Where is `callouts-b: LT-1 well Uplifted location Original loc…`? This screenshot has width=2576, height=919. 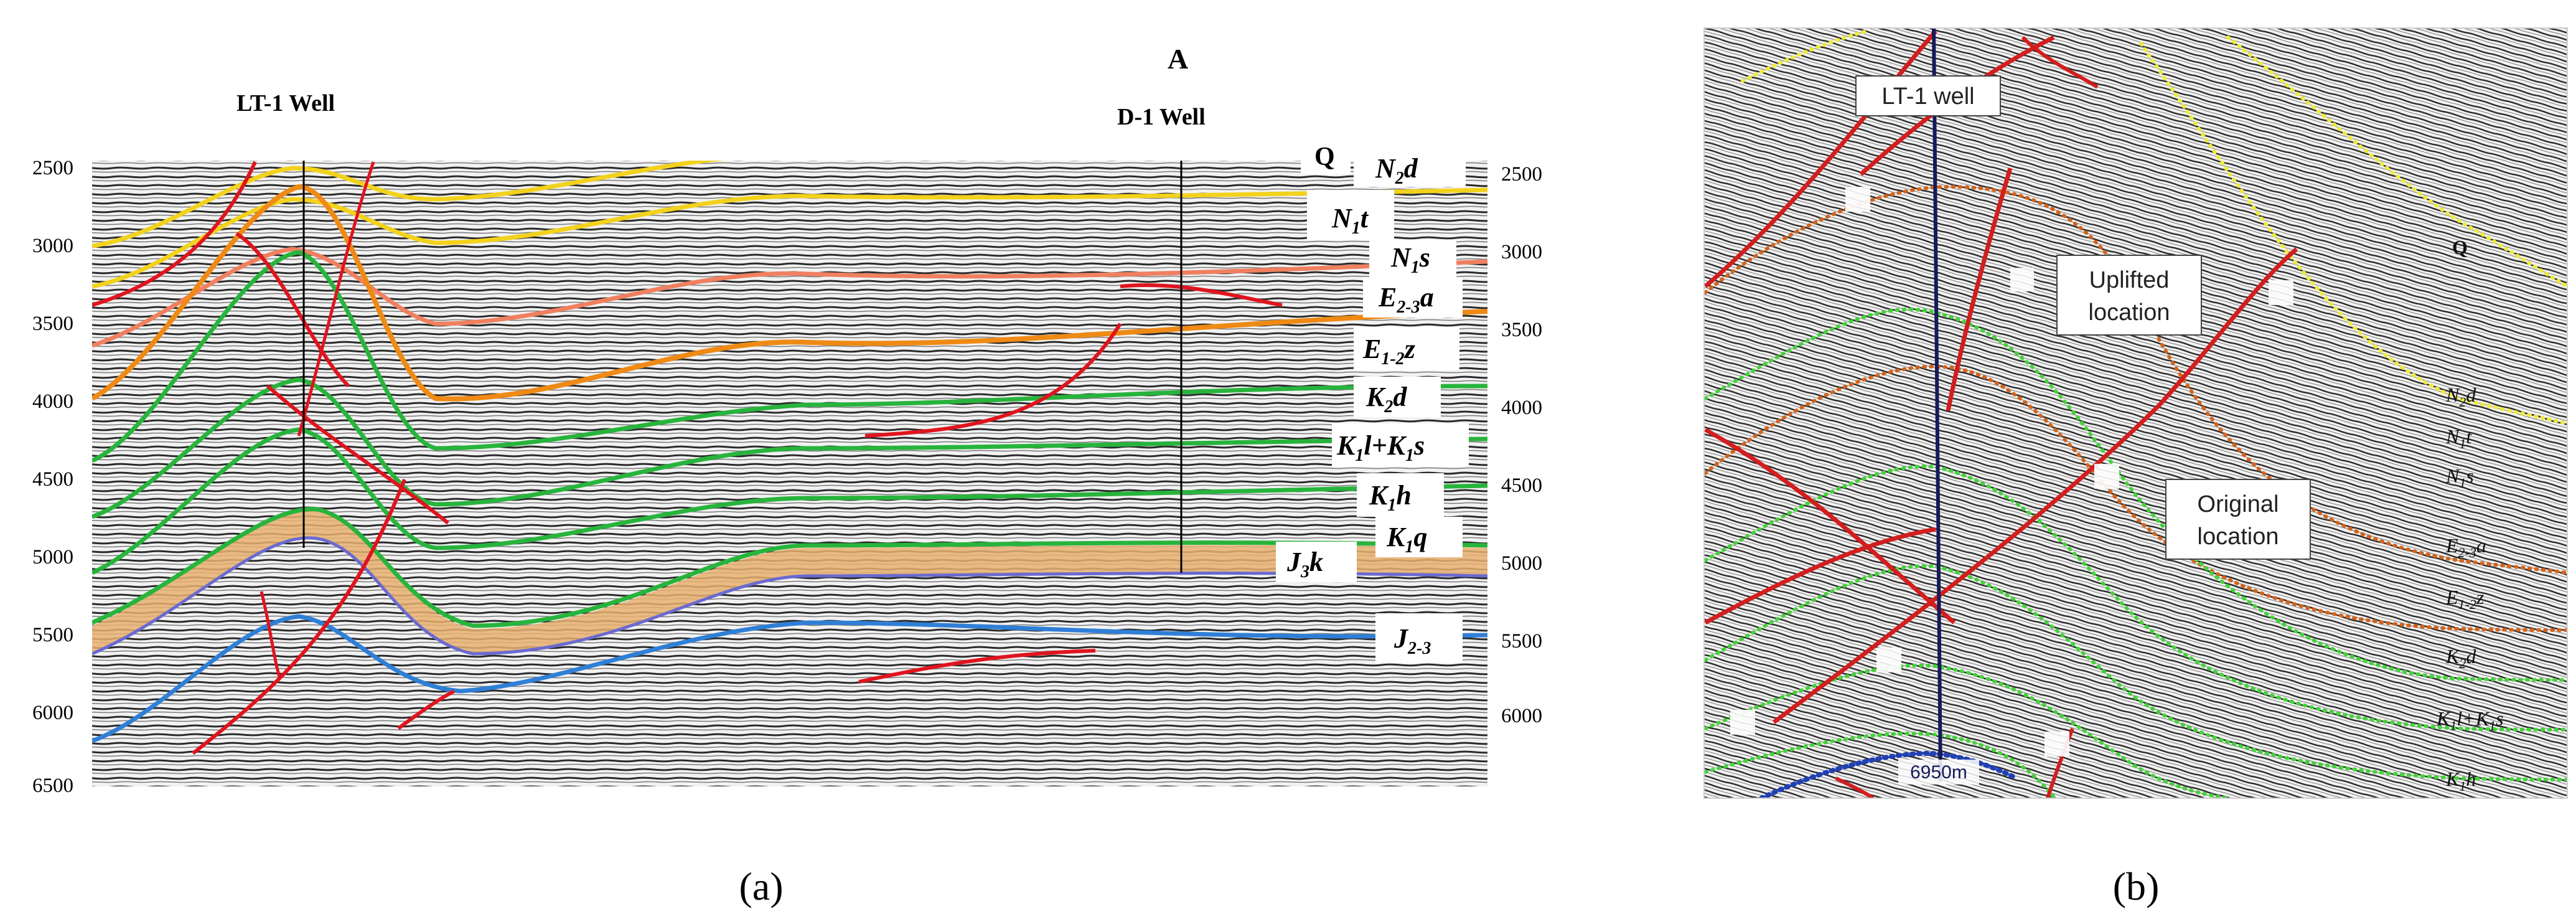
callouts-b: LT-1 well Uplifted location Original loc… is located at coordinates (2083, 430).